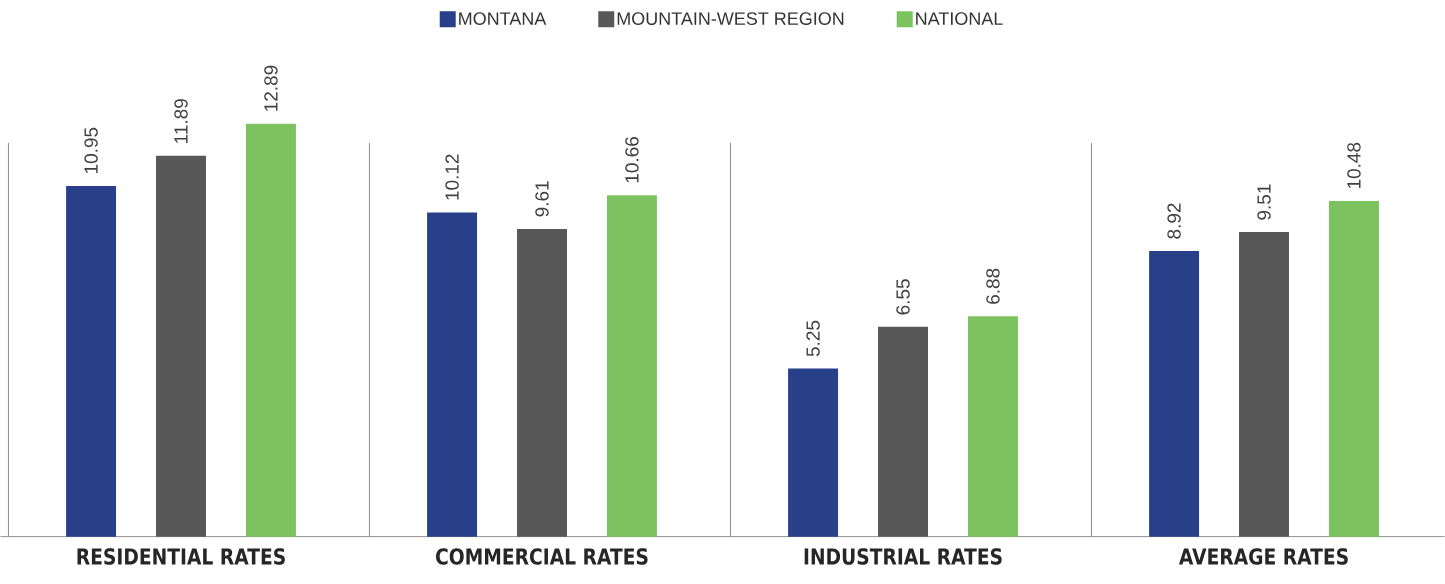 The width and height of the screenshot is (1445, 584). I want to click on x-tick-label: AVERAGE RATES, so click(1263, 556).